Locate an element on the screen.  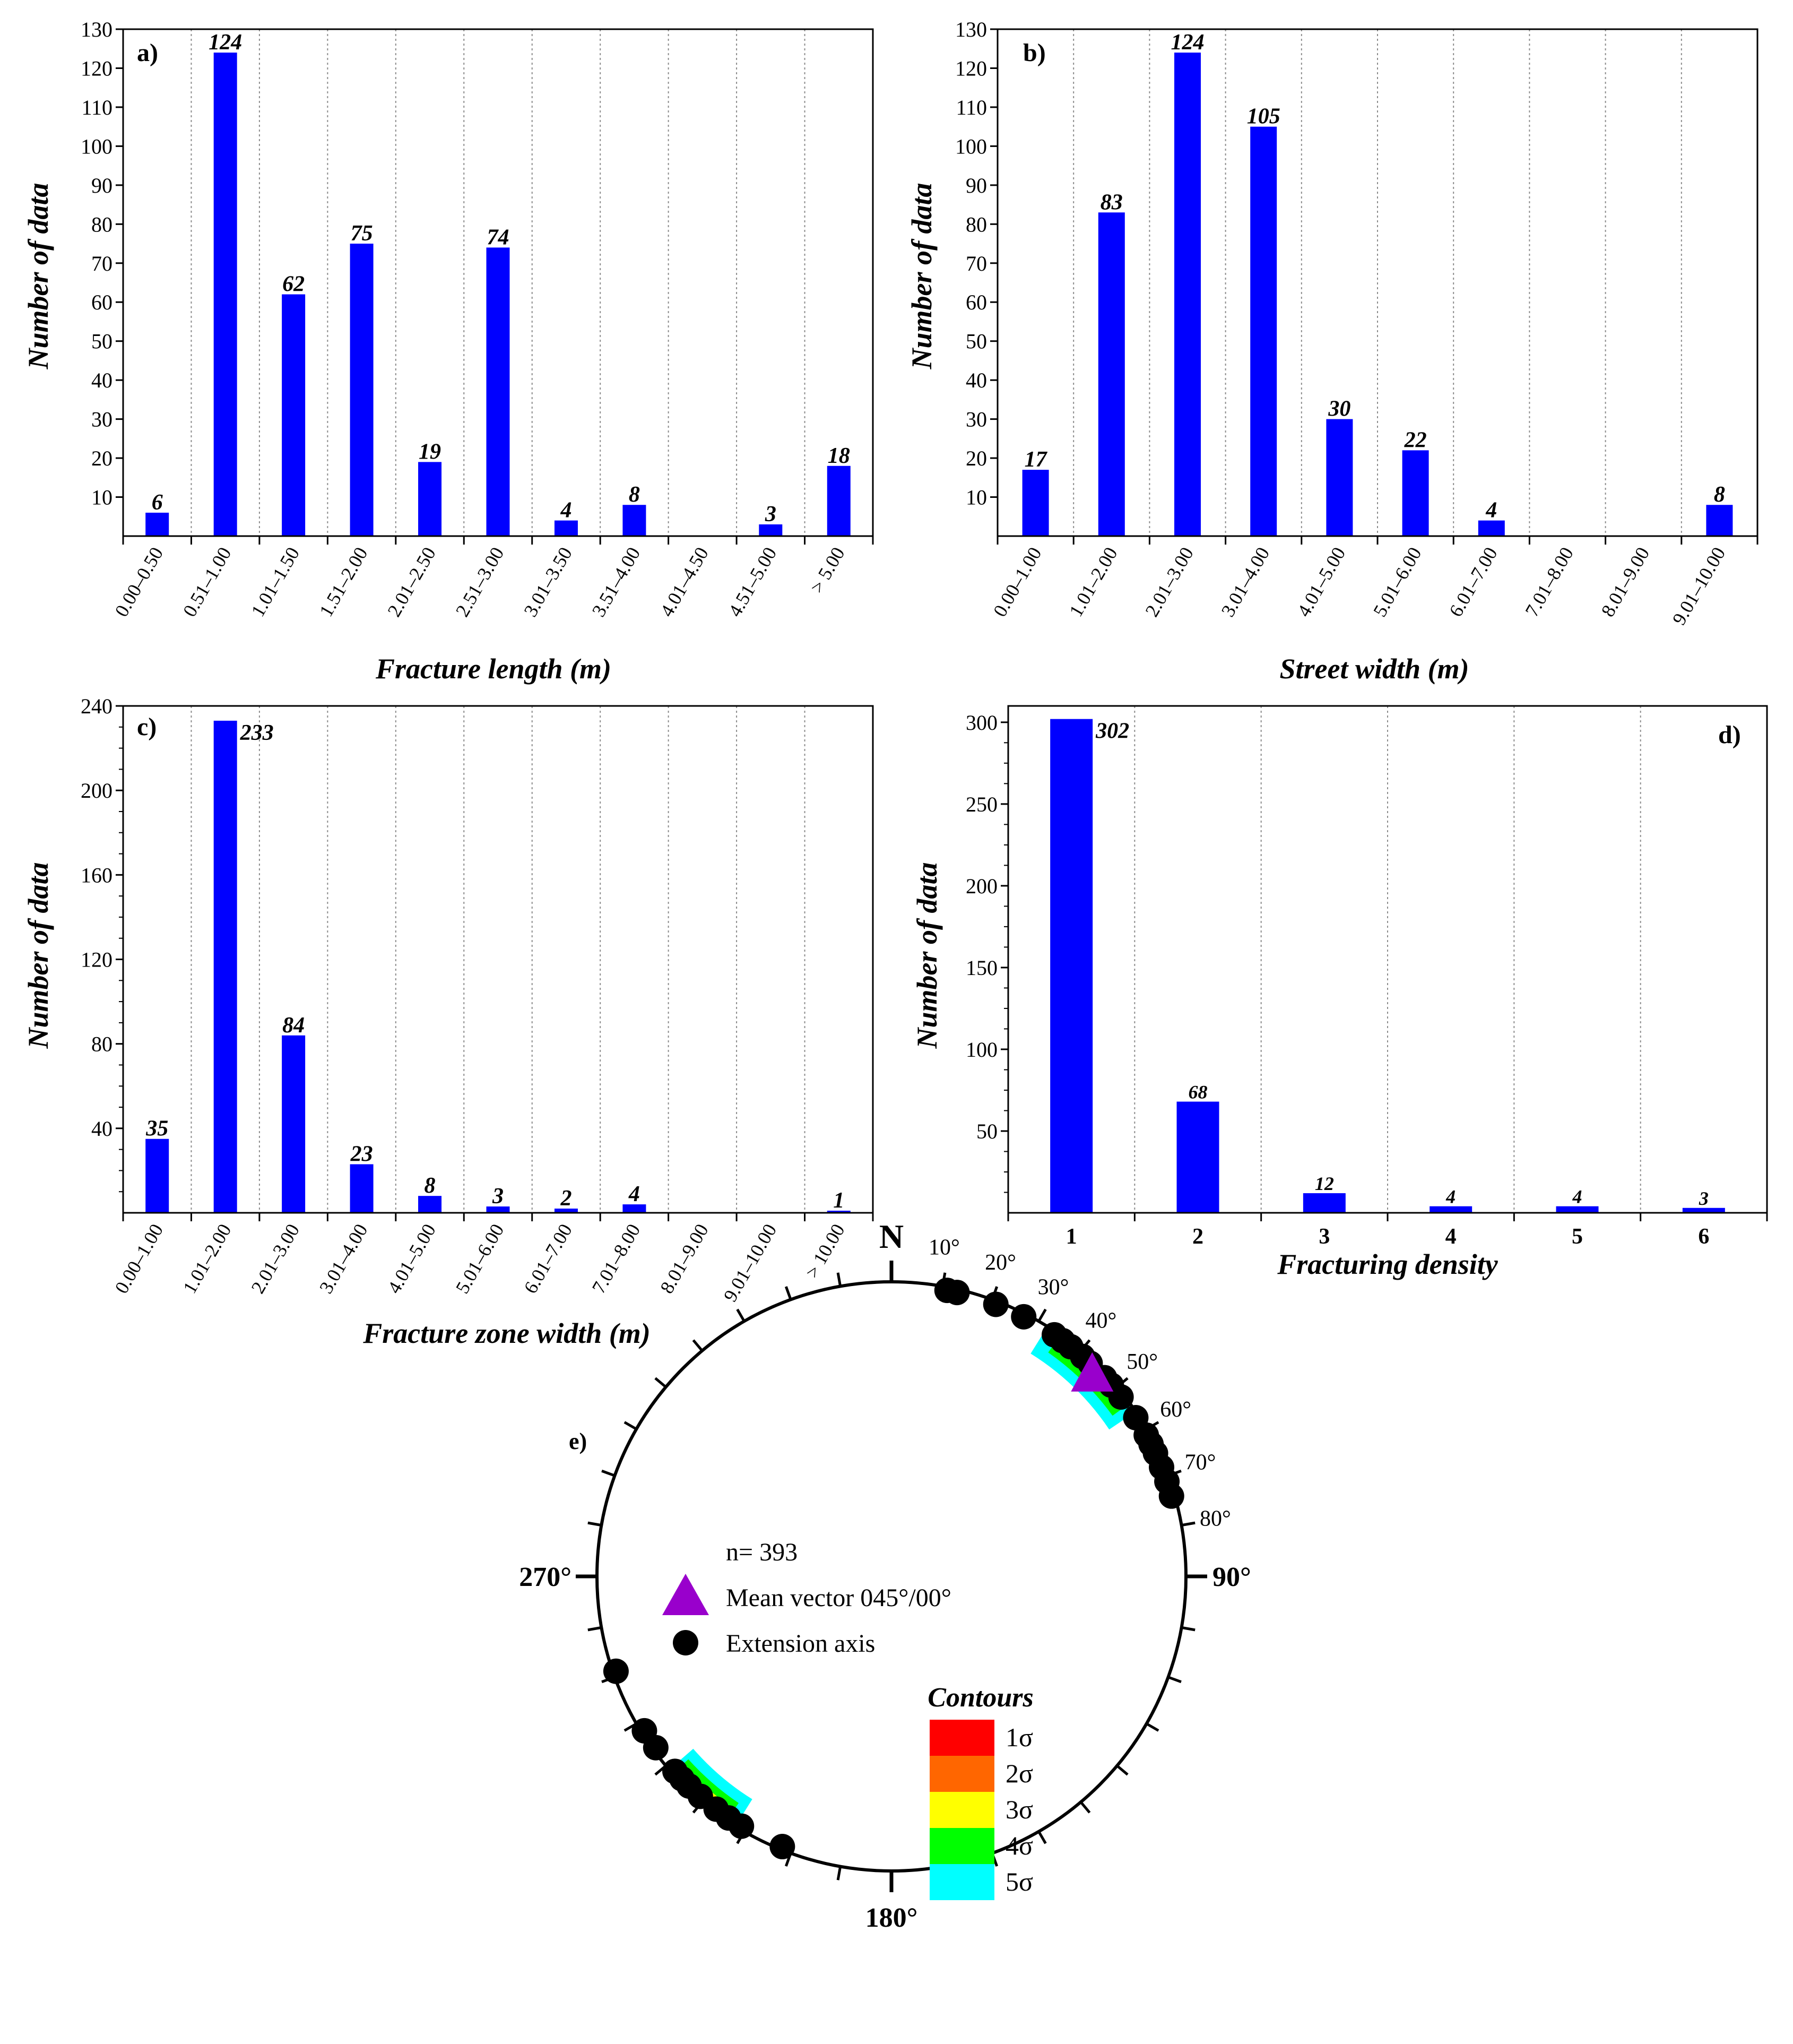
x-tick-label: 5 is located at coordinates (1577, 1236).